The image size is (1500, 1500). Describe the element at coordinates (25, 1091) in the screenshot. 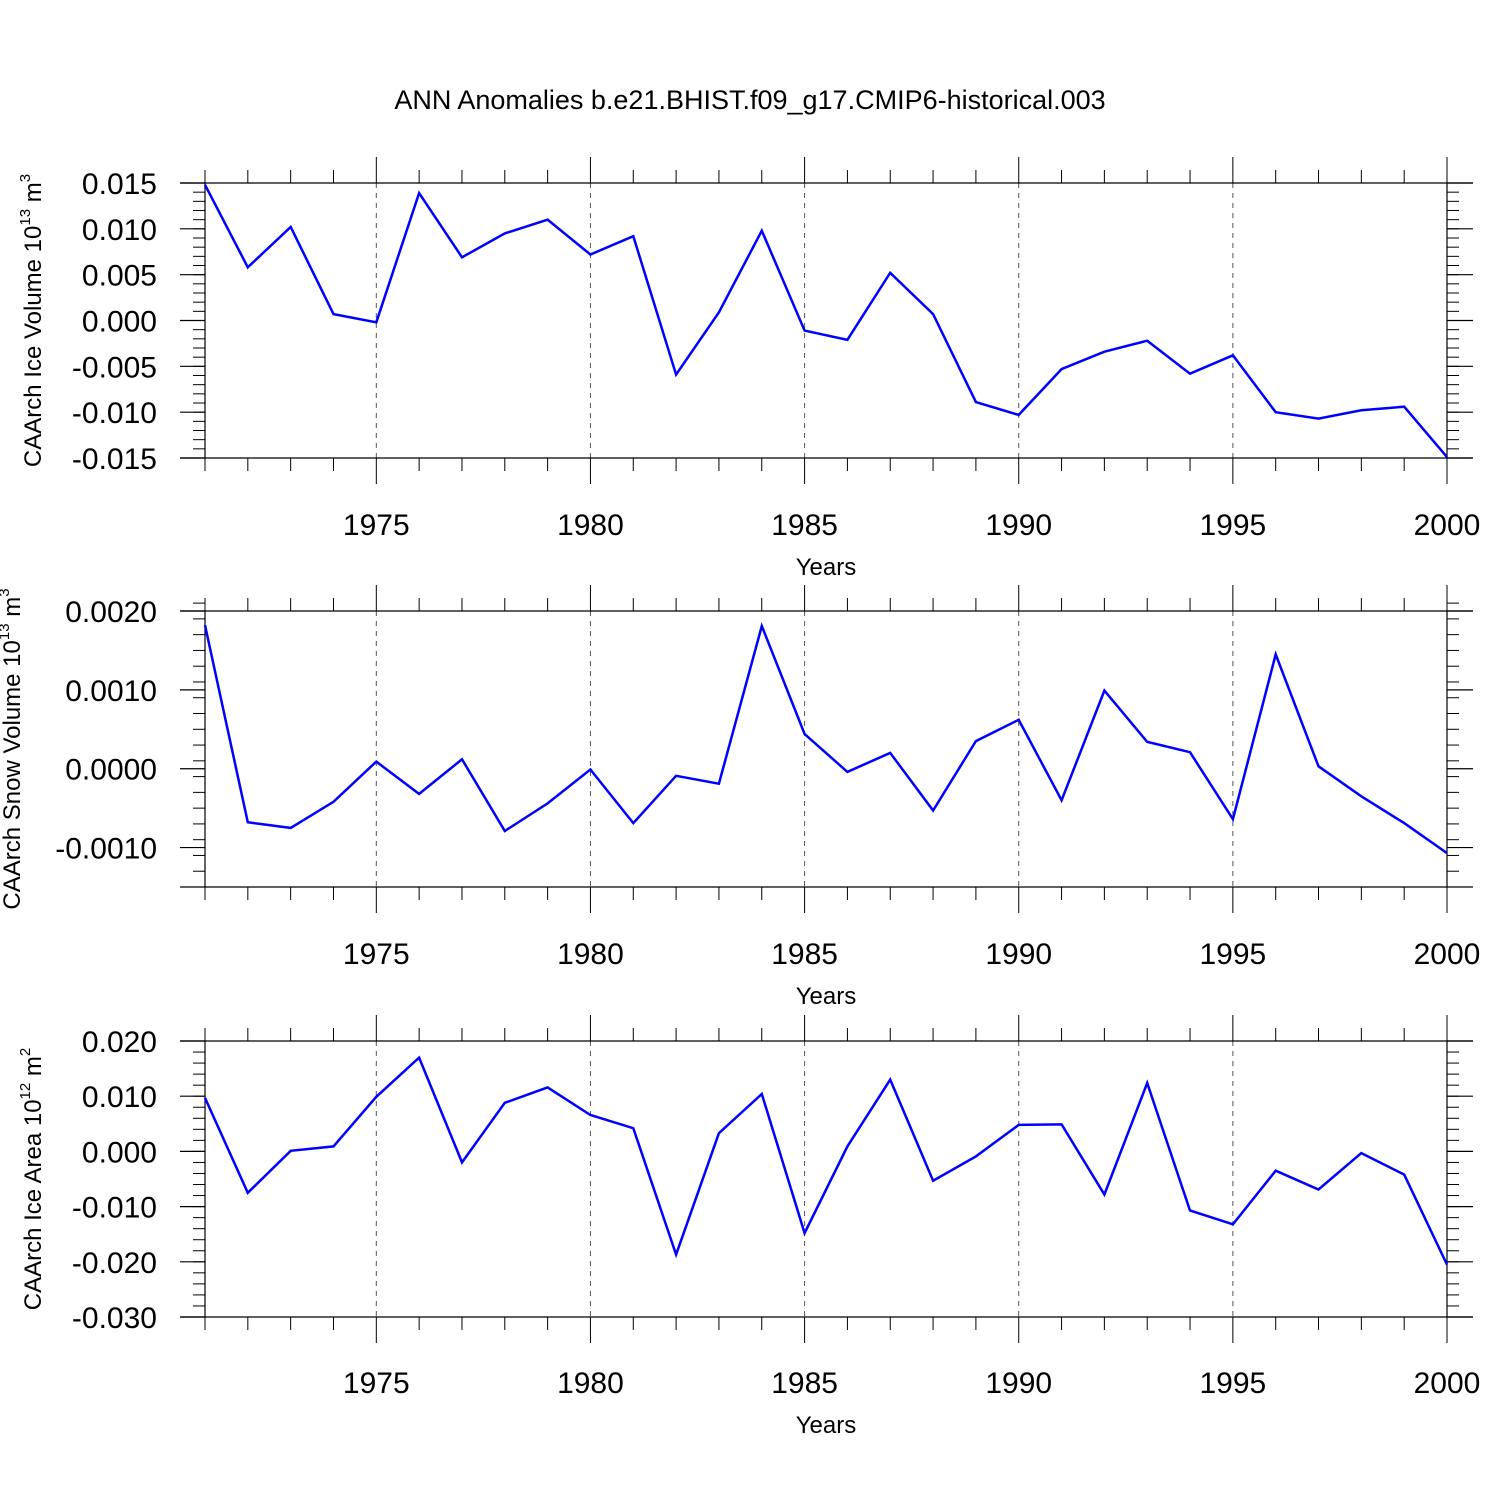

I see `y-axis-title-exponent: 12` at that location.